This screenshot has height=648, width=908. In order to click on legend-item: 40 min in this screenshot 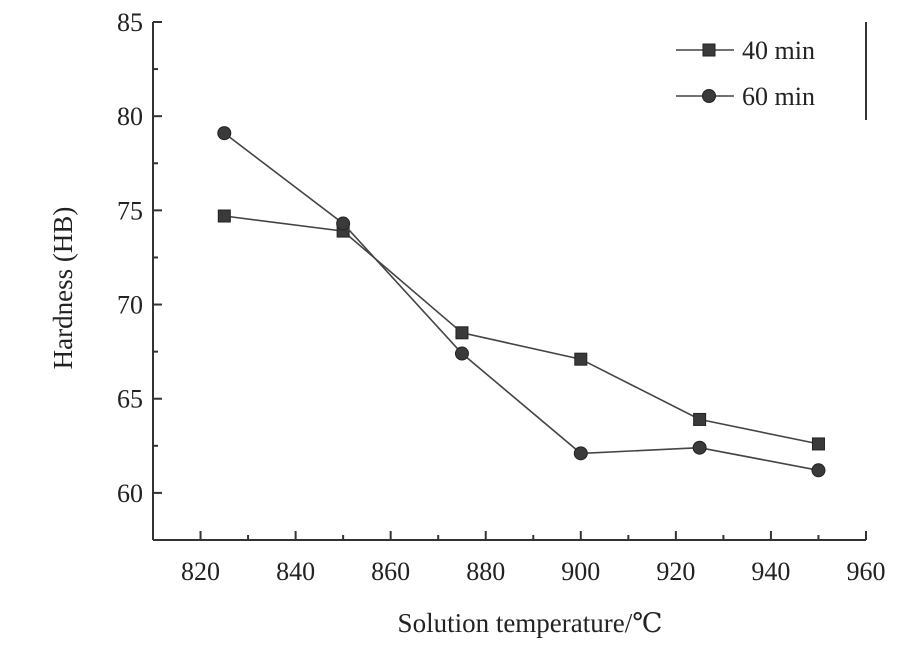, I will do `click(745, 50)`.